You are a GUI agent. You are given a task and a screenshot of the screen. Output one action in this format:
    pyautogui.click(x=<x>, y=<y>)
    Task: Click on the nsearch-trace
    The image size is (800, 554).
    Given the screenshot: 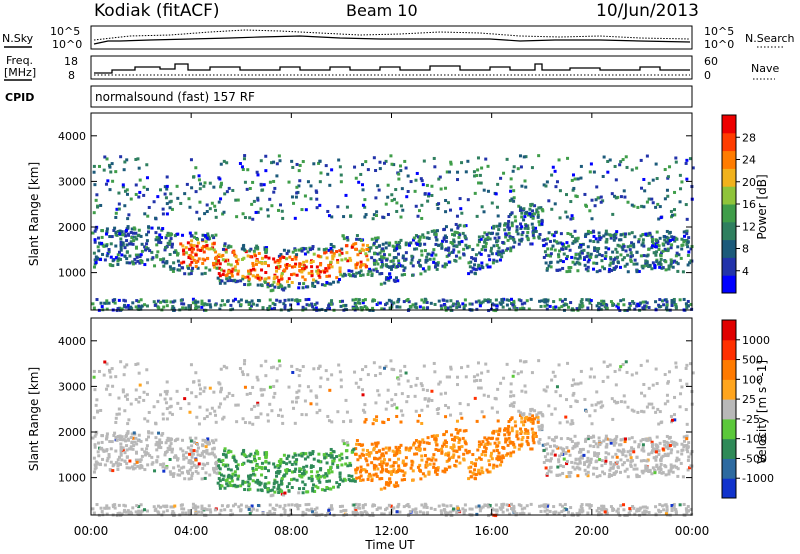 What is the action you would take?
    pyautogui.click(x=392, y=35)
    